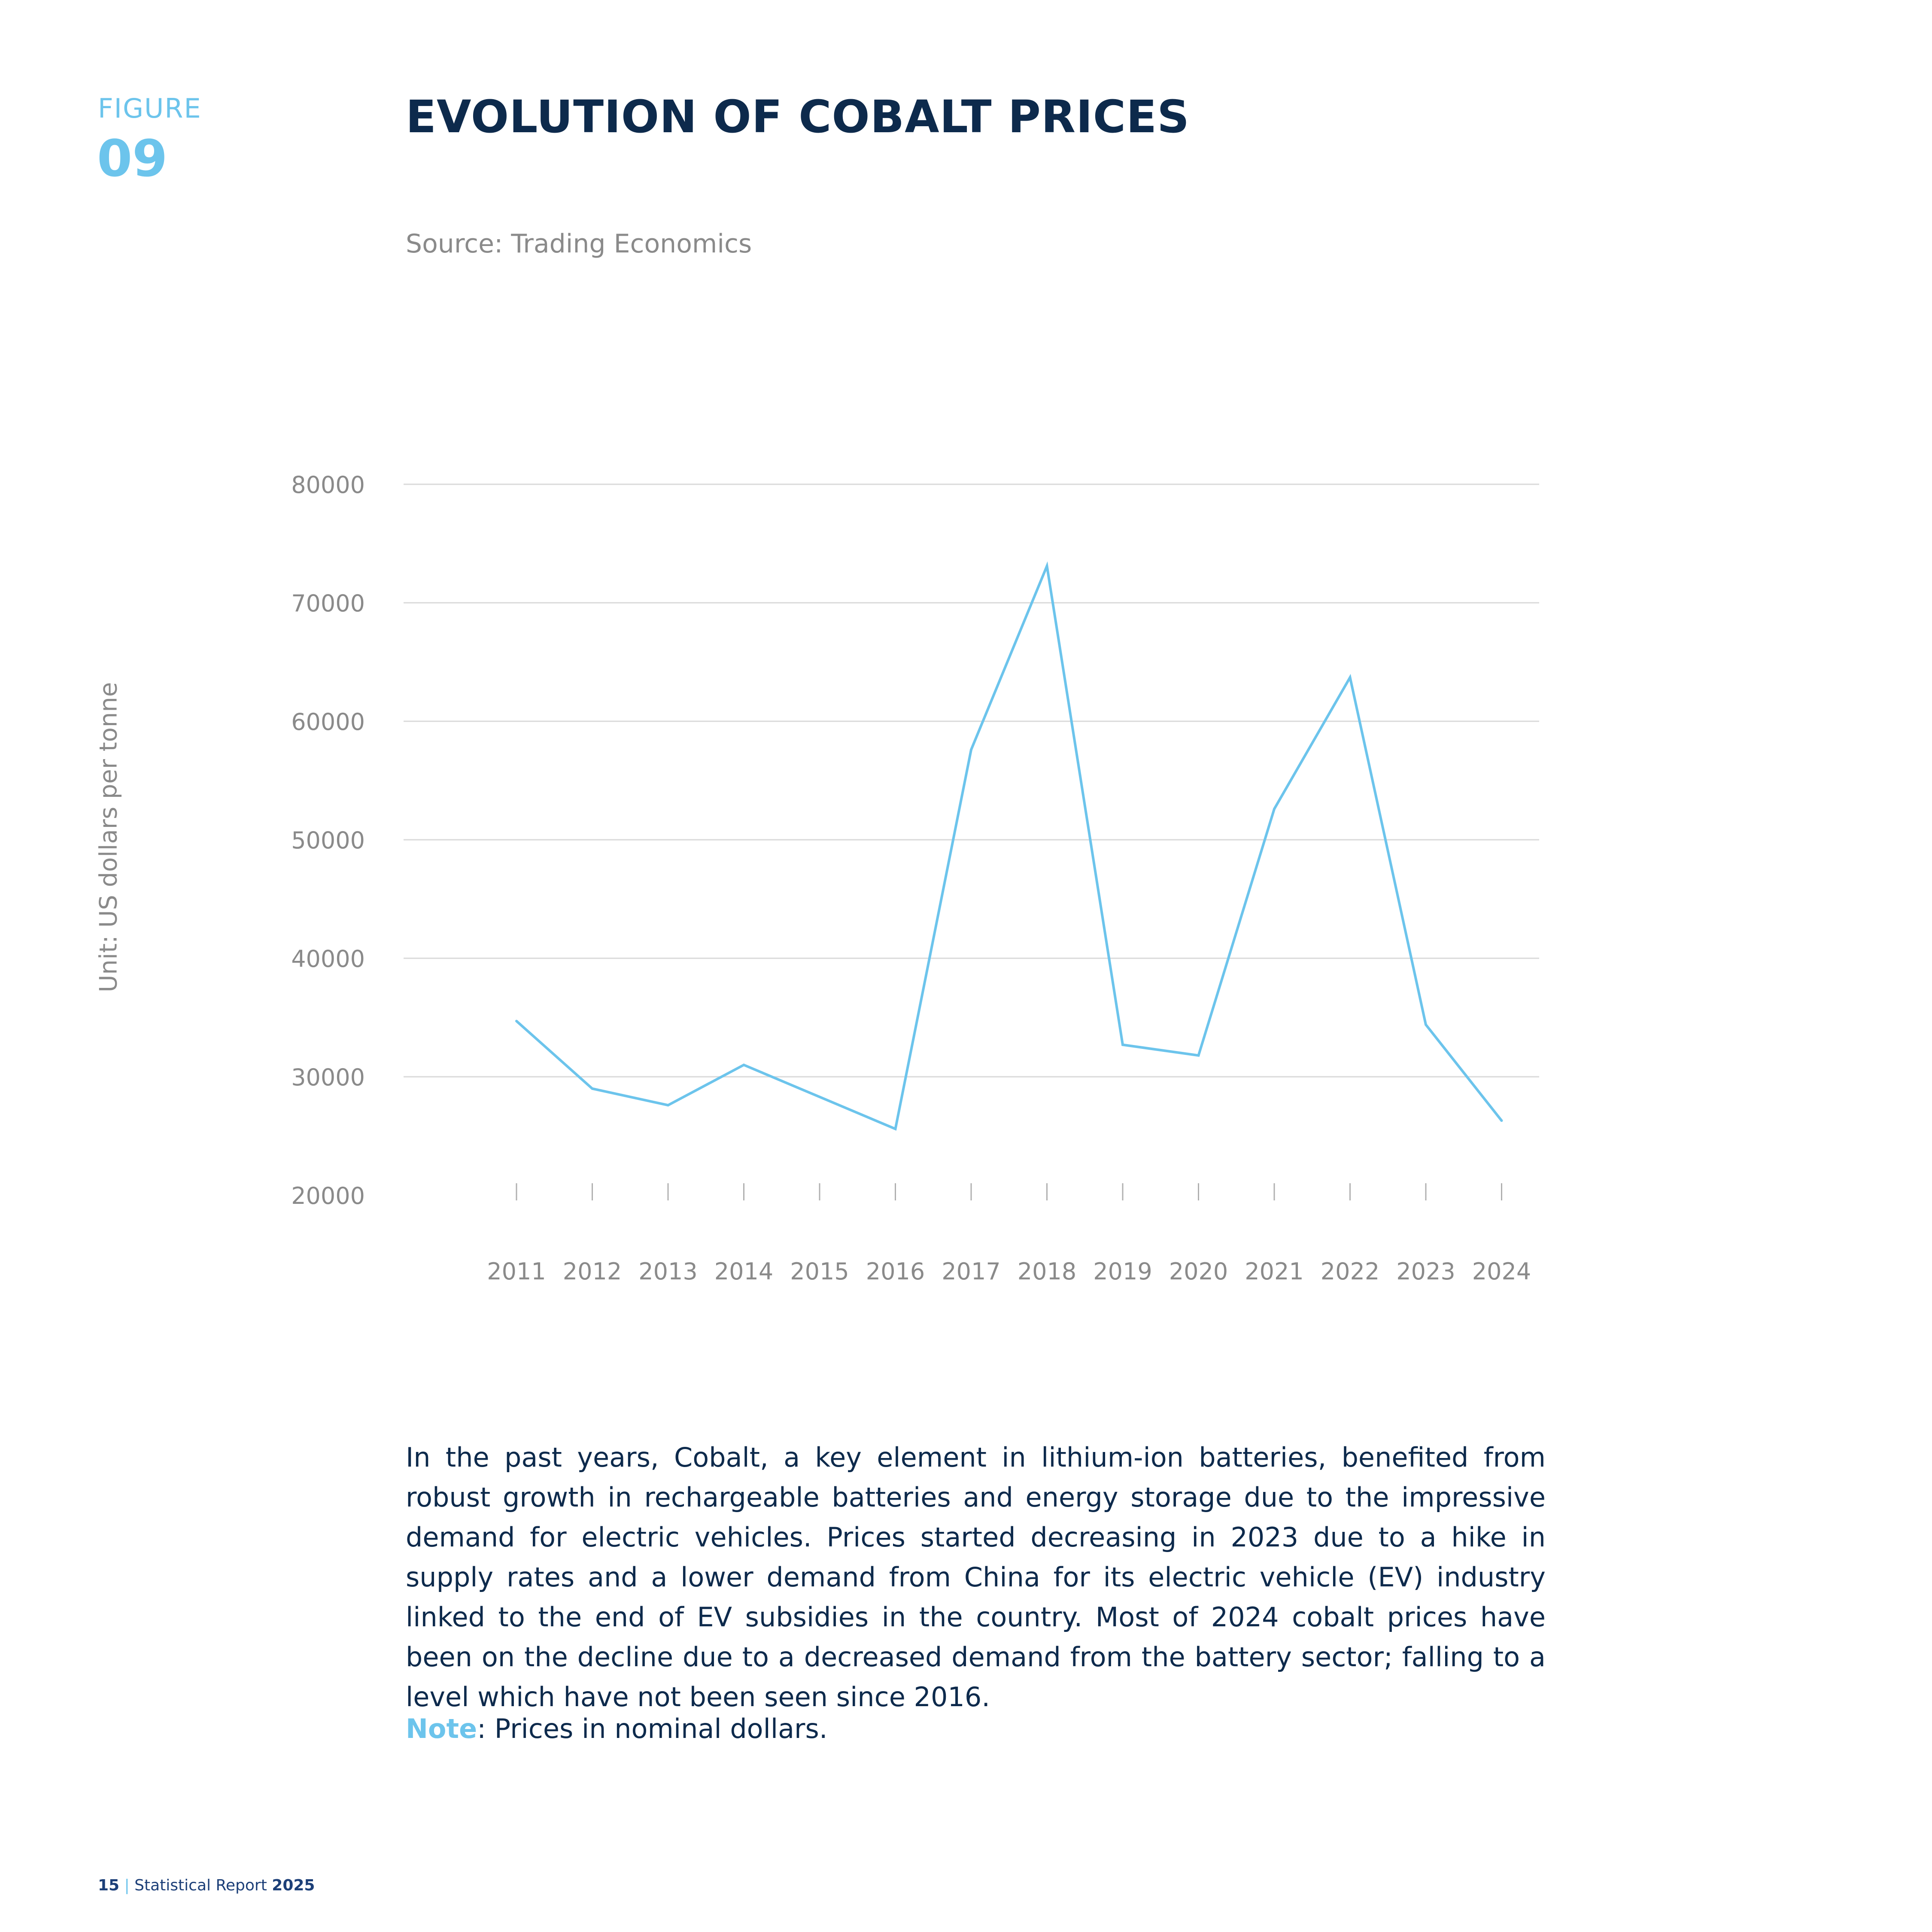 The width and height of the screenshot is (1932, 1932). Describe the element at coordinates (328, 1195) in the screenshot. I see `y-tick-label: 20000` at that location.